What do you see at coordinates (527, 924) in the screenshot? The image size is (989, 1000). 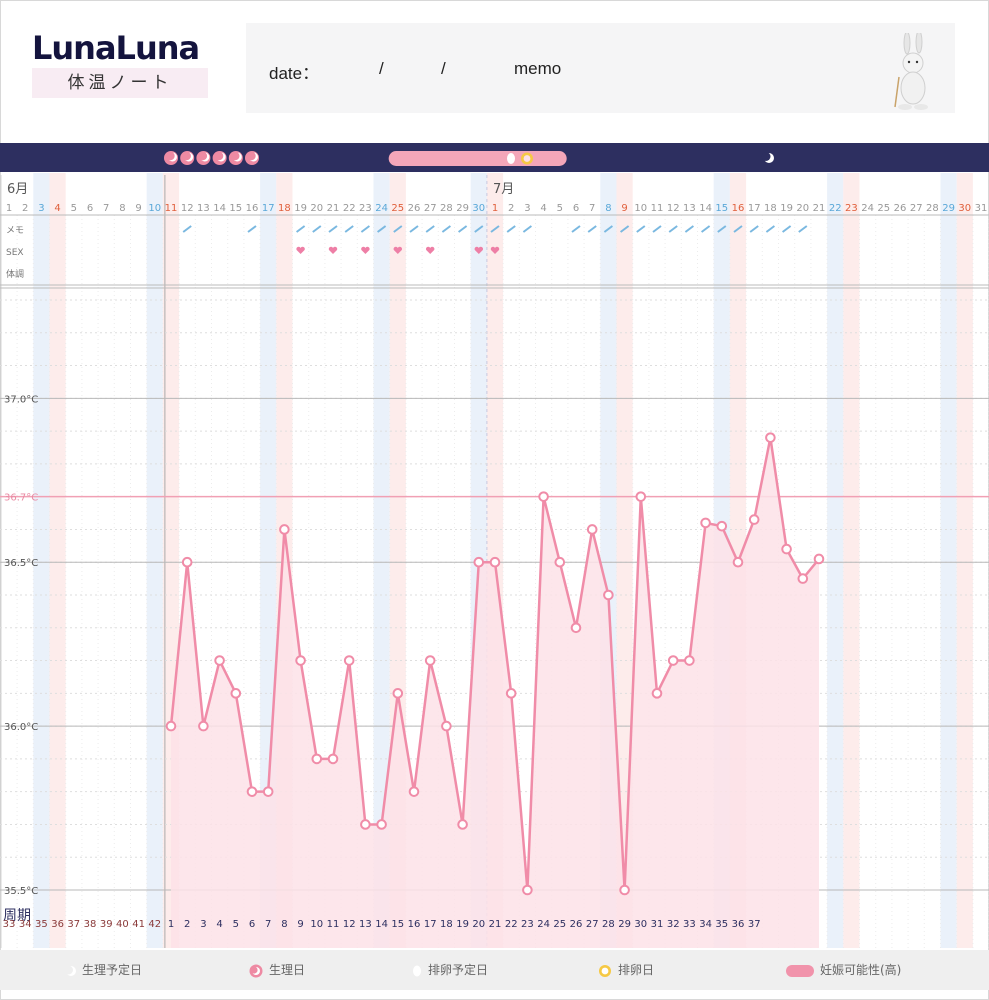 I see `cycle-day-number: 23` at bounding box center [527, 924].